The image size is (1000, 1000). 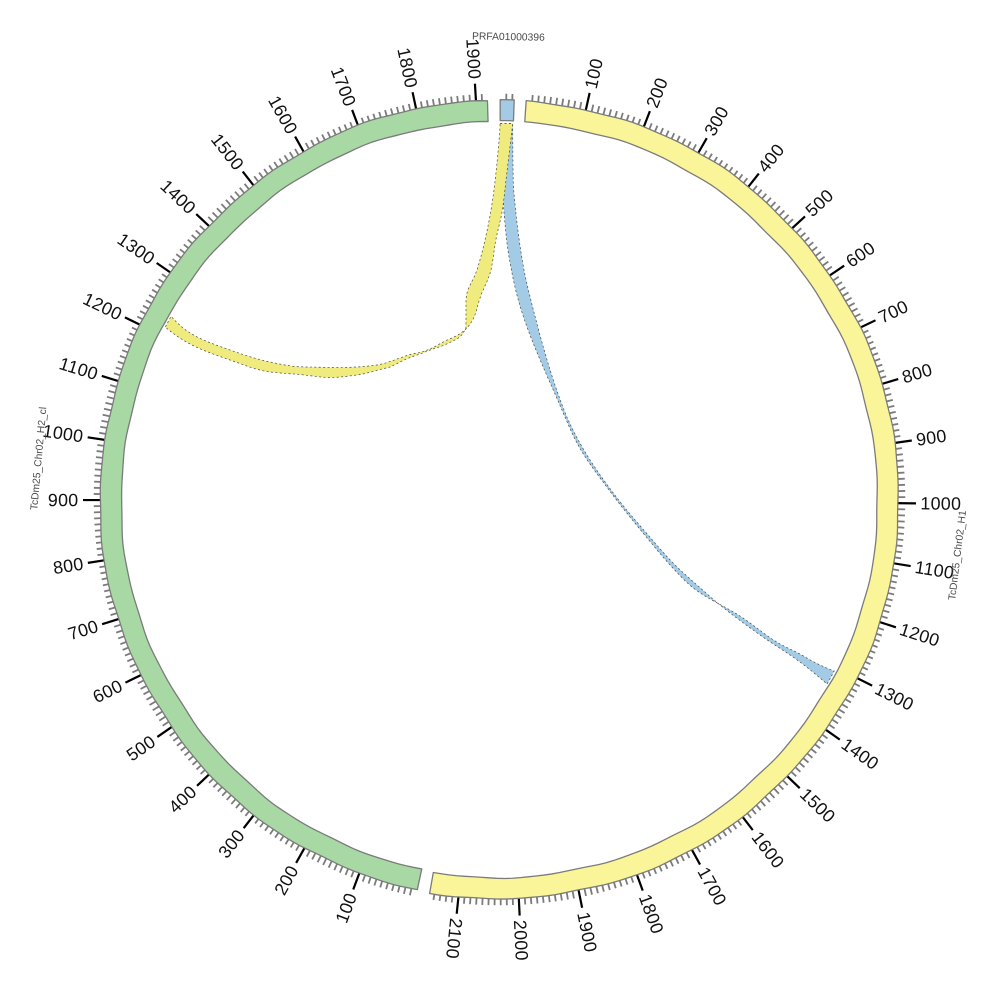 I want to click on svg-text: PRFA01000396, so click(x=508, y=37).